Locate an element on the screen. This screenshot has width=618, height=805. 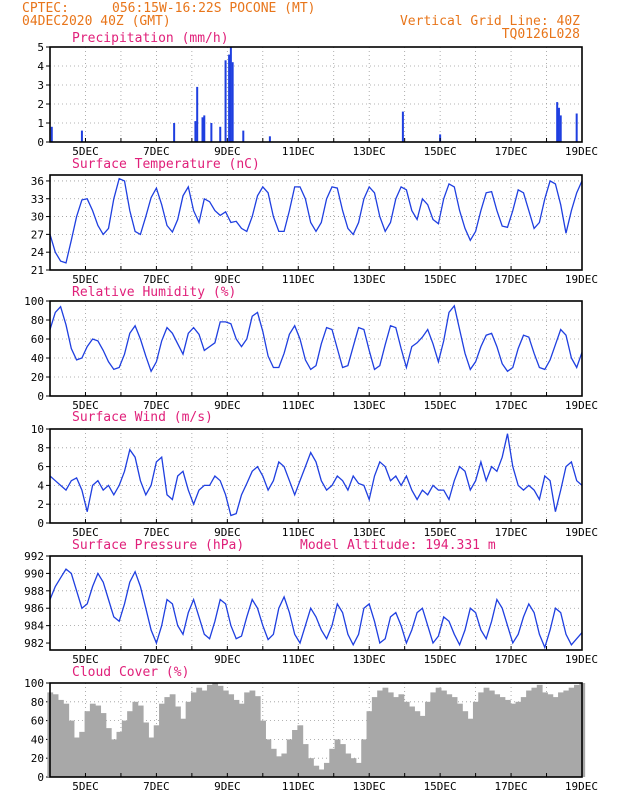
y-tick-label: 986 is located at coordinates (34, 608).